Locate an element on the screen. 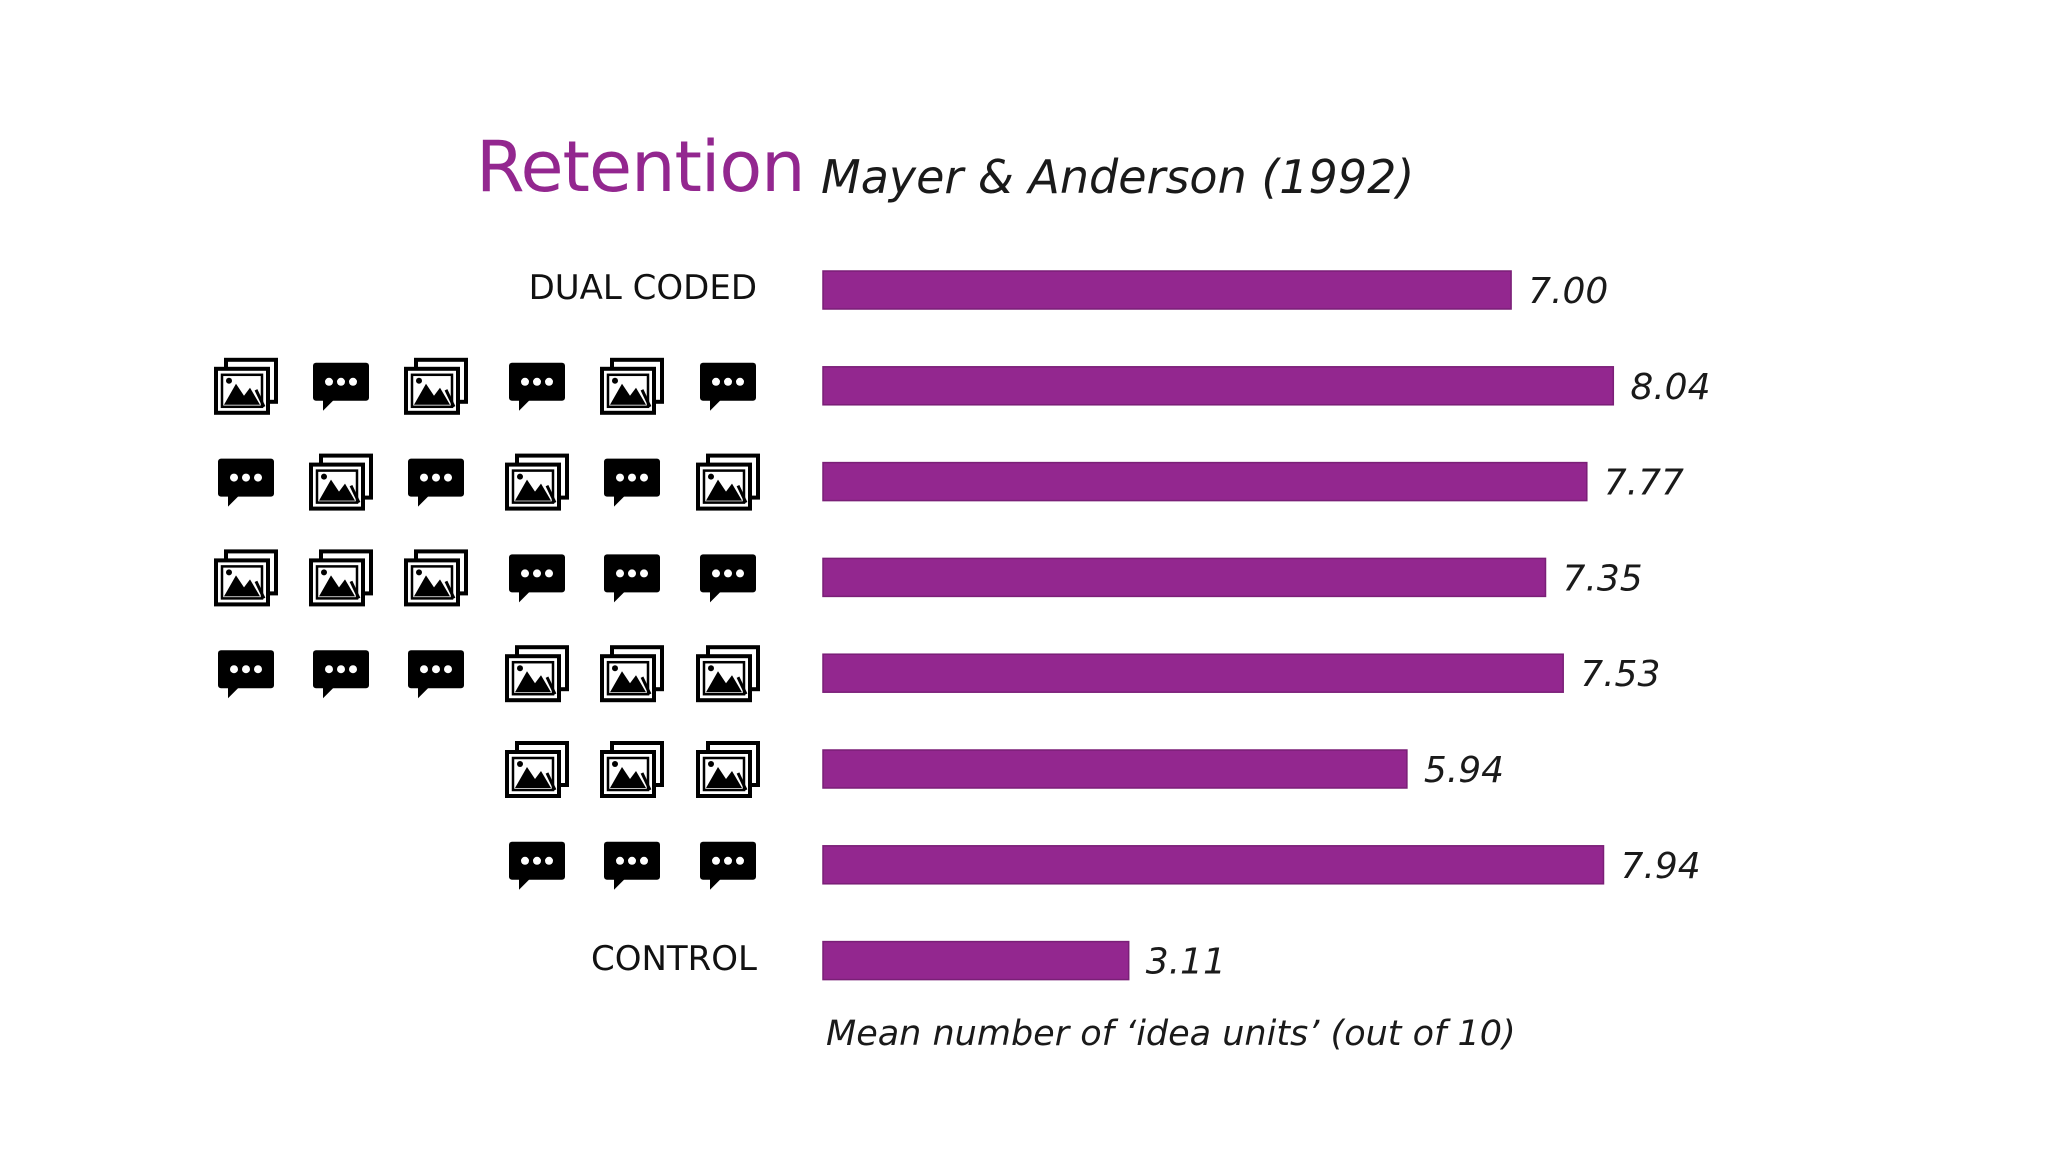 The image size is (2048, 1152). chart-title: Retention is located at coordinates (641, 167).